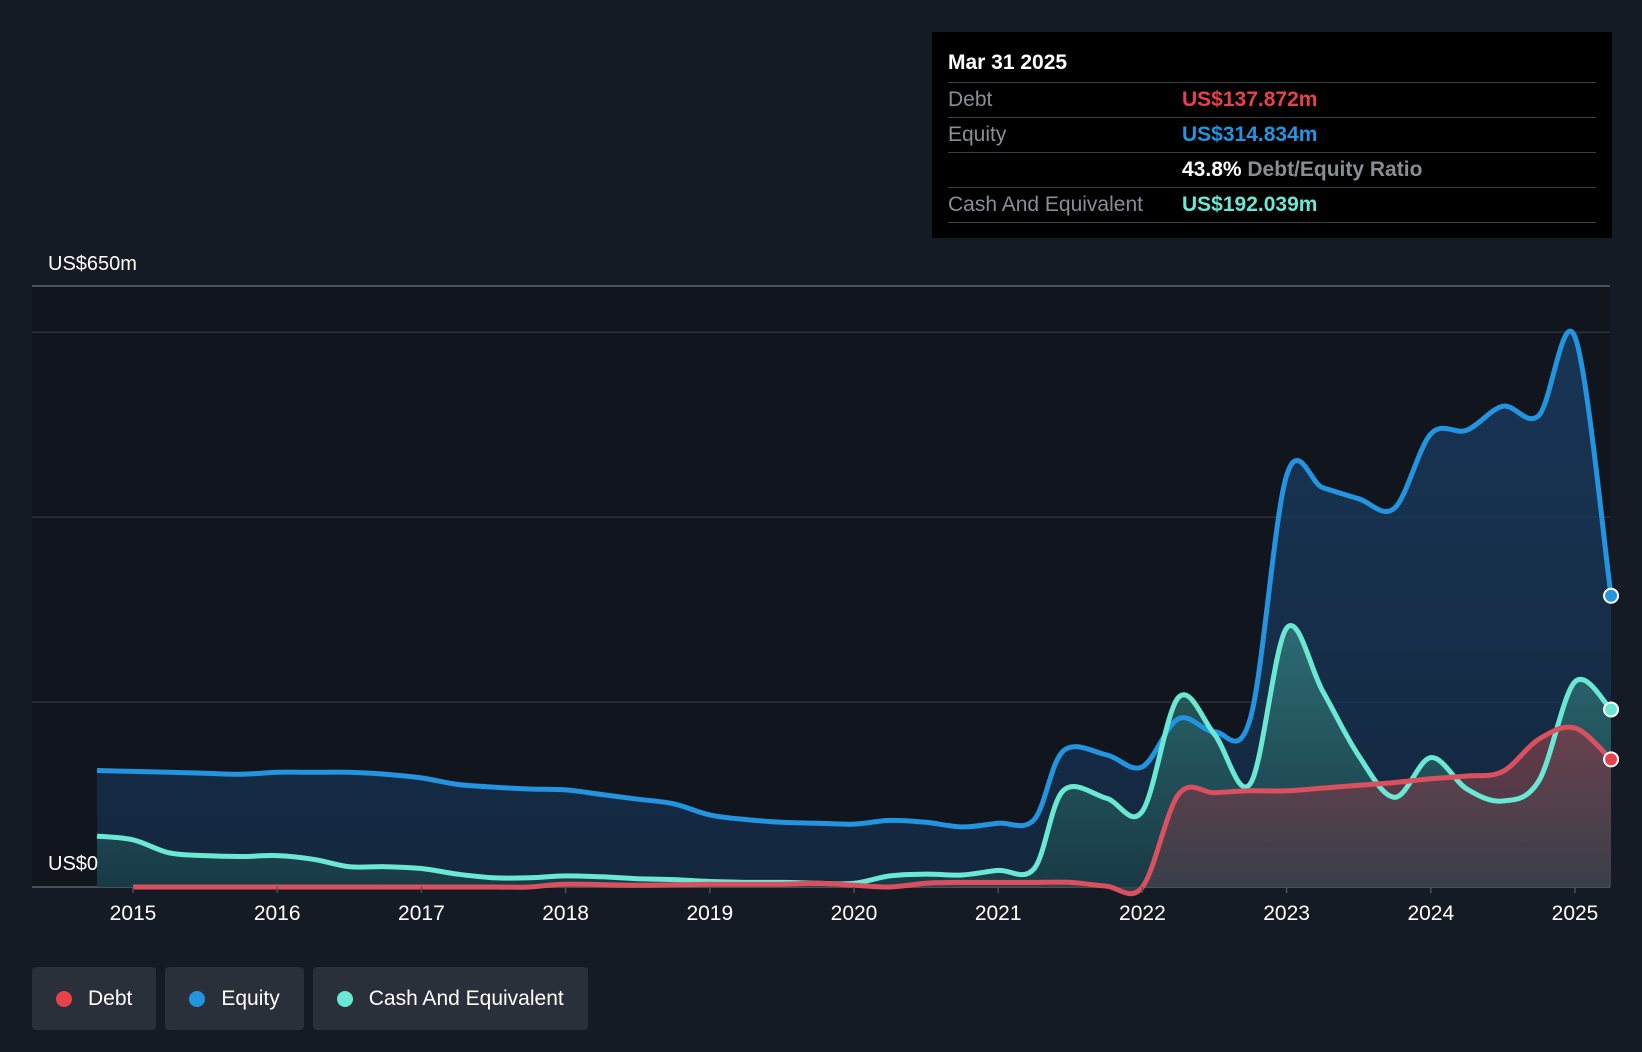  What do you see at coordinates (565, 913) in the screenshot?
I see `x-tick-label: 2018` at bounding box center [565, 913].